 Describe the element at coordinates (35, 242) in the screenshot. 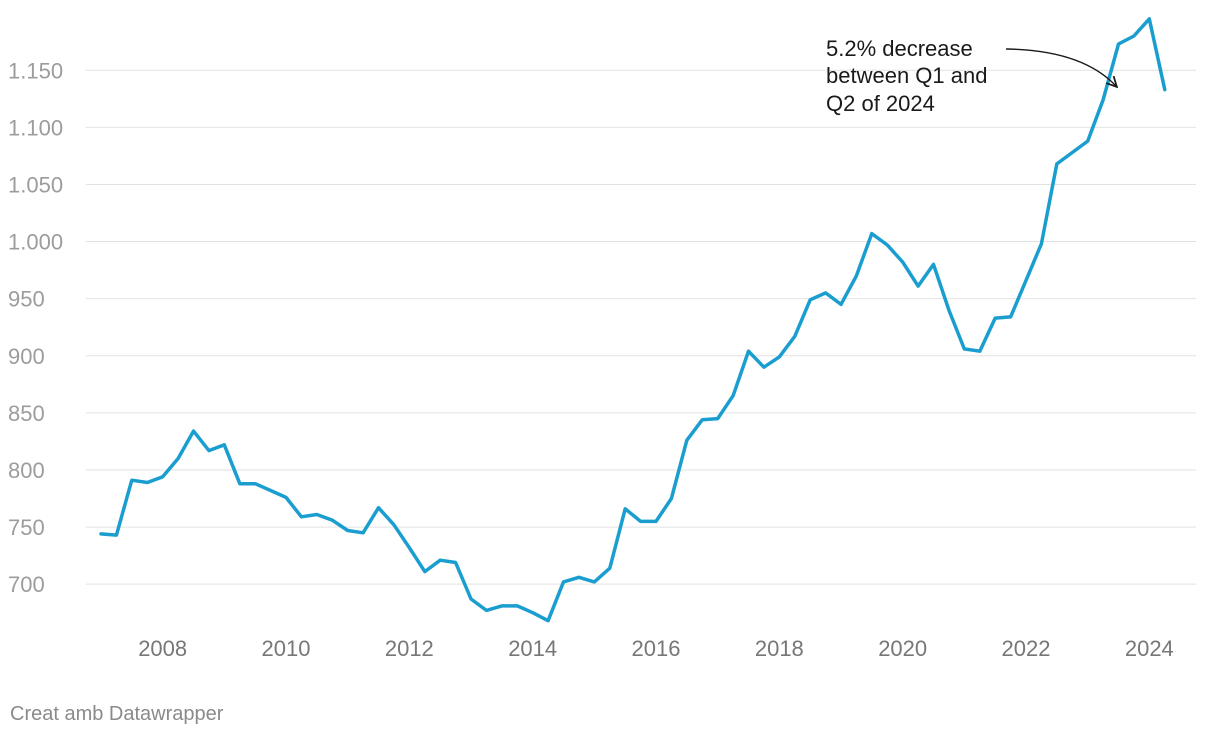

I see `y-tick-label: 1.000` at that location.